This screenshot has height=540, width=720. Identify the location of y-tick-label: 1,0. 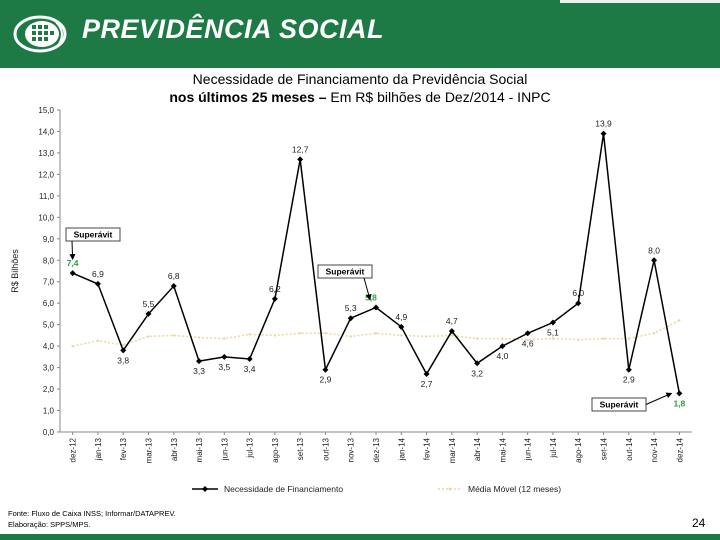
(49, 411).